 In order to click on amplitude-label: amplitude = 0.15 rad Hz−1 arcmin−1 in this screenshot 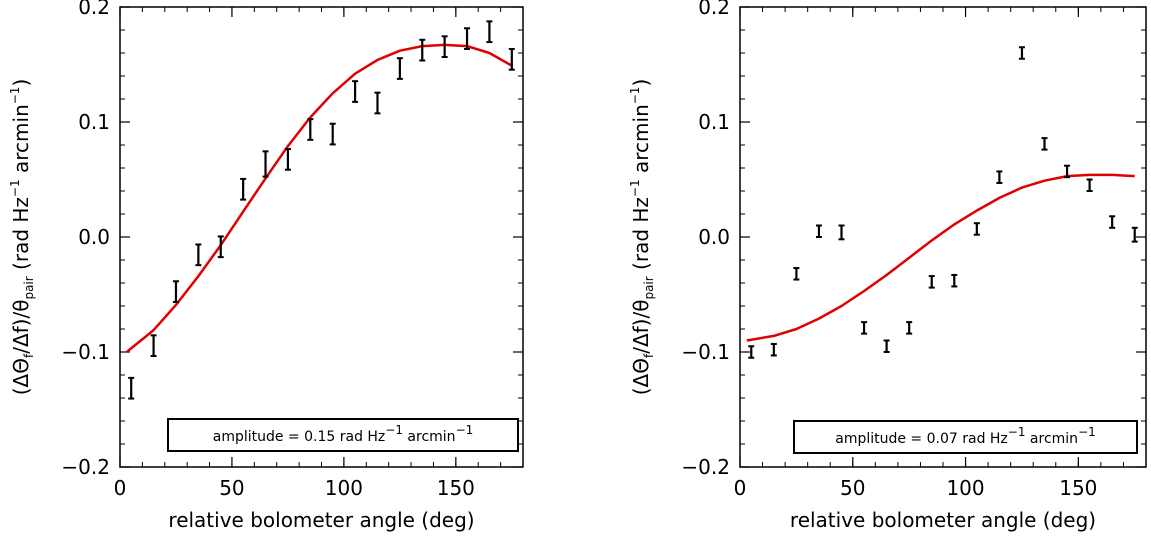, I will do `click(343, 434)`.